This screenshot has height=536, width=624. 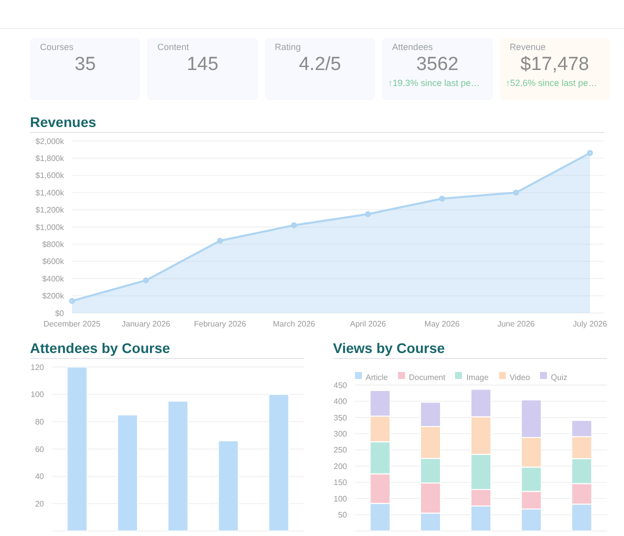 What do you see at coordinates (50, 159) in the screenshot?
I see `y-tick-label: $1,800k` at bounding box center [50, 159].